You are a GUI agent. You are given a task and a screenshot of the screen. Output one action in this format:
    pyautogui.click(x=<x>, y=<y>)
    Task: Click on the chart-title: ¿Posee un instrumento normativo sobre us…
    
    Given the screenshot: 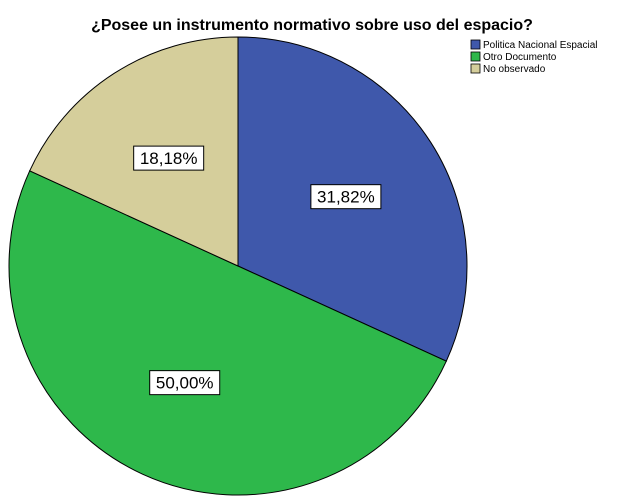 What is the action you would take?
    pyautogui.click(x=312, y=25)
    